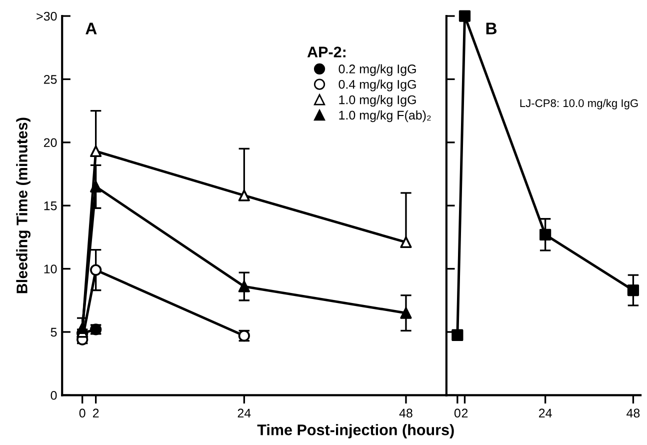 The height and width of the screenshot is (445, 647). Describe the element at coordinates (491, 28) in the screenshot. I see `chart-title: B` at that location.